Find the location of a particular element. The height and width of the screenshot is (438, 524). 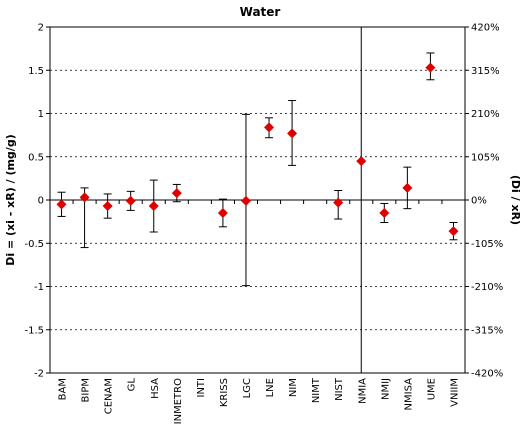

x-category-label: UME is located at coordinates (431, 389).